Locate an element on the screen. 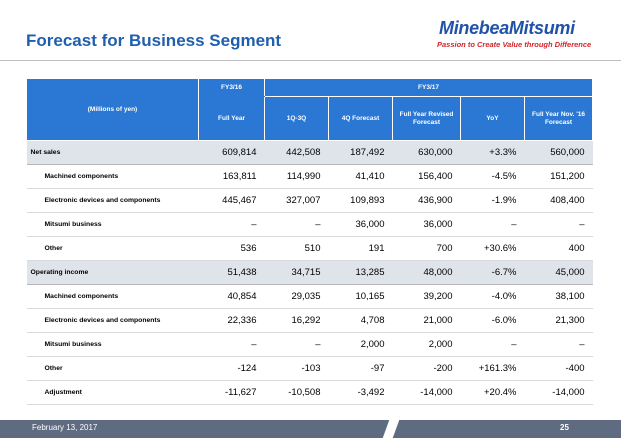  table-cell: -10,508 is located at coordinates (296, 392).